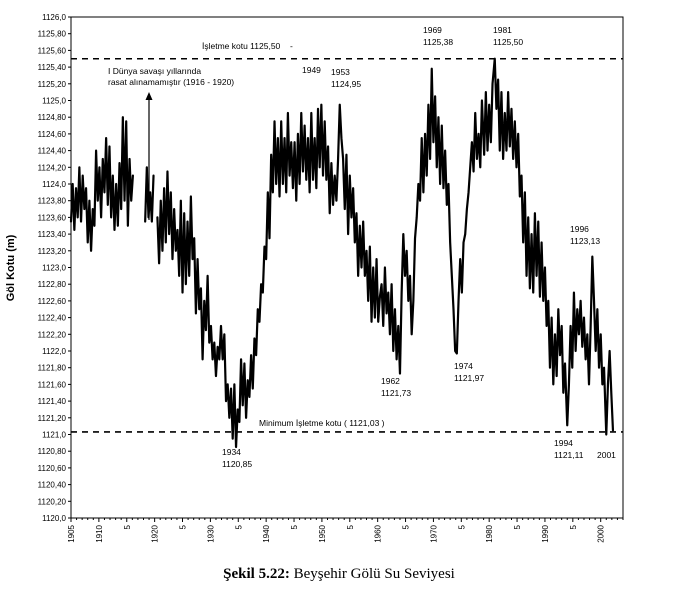 Image resolution: width=678 pixels, height=595 pixels. I want to click on x-tick-label: 1950, so click(322, 533).